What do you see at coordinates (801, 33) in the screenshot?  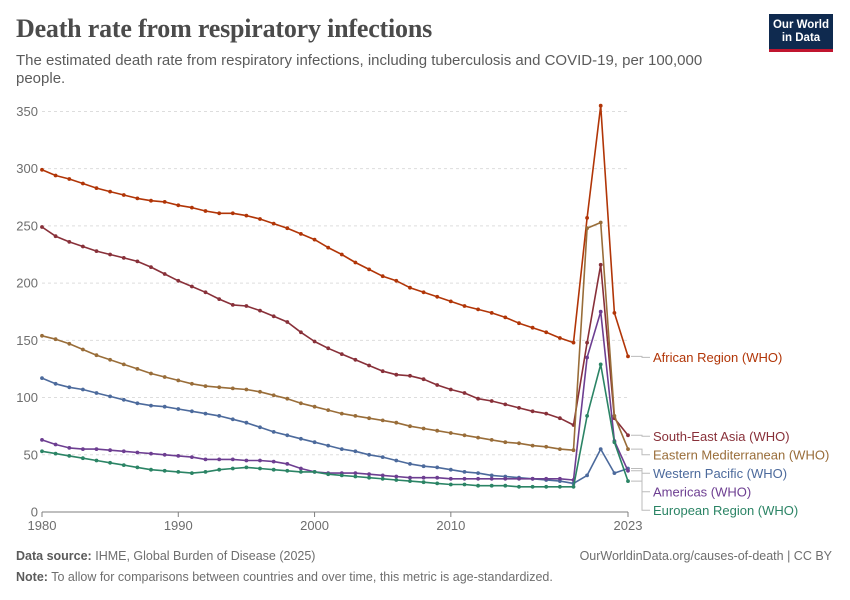 I see `owid-logo: Our World in Data` at bounding box center [801, 33].